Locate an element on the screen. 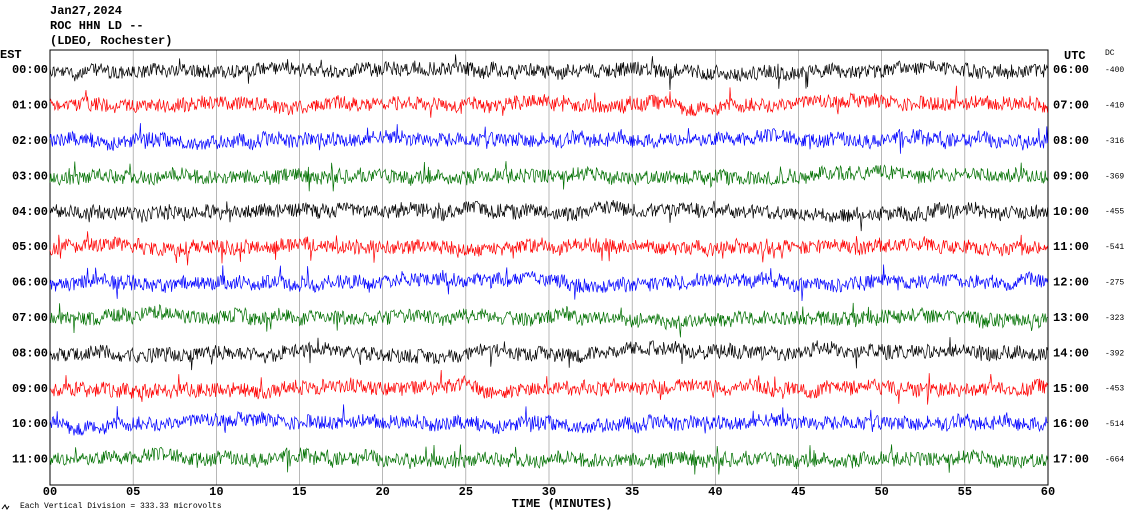  dc-value: -400 is located at coordinates (1114, 70).